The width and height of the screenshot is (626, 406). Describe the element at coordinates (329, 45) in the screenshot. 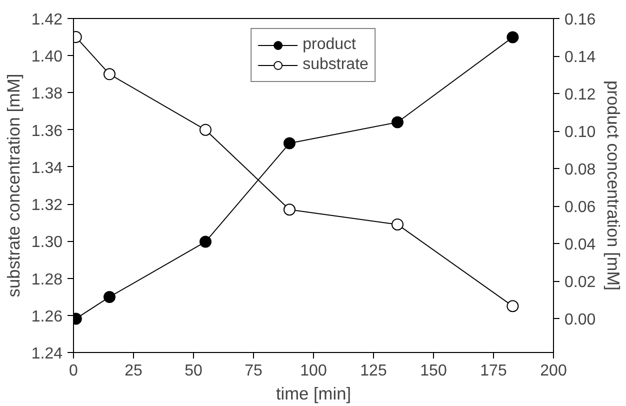

I see `legend-label: product` at that location.